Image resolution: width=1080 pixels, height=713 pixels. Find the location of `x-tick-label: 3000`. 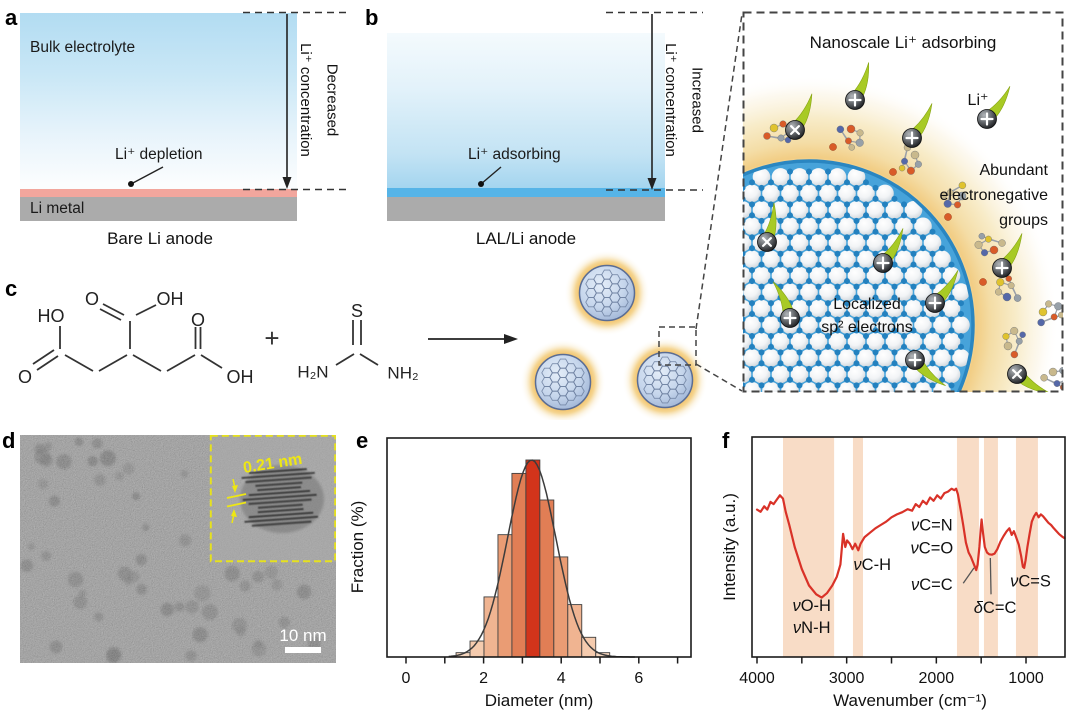

x-tick-label: 3000 is located at coordinates (847, 678).